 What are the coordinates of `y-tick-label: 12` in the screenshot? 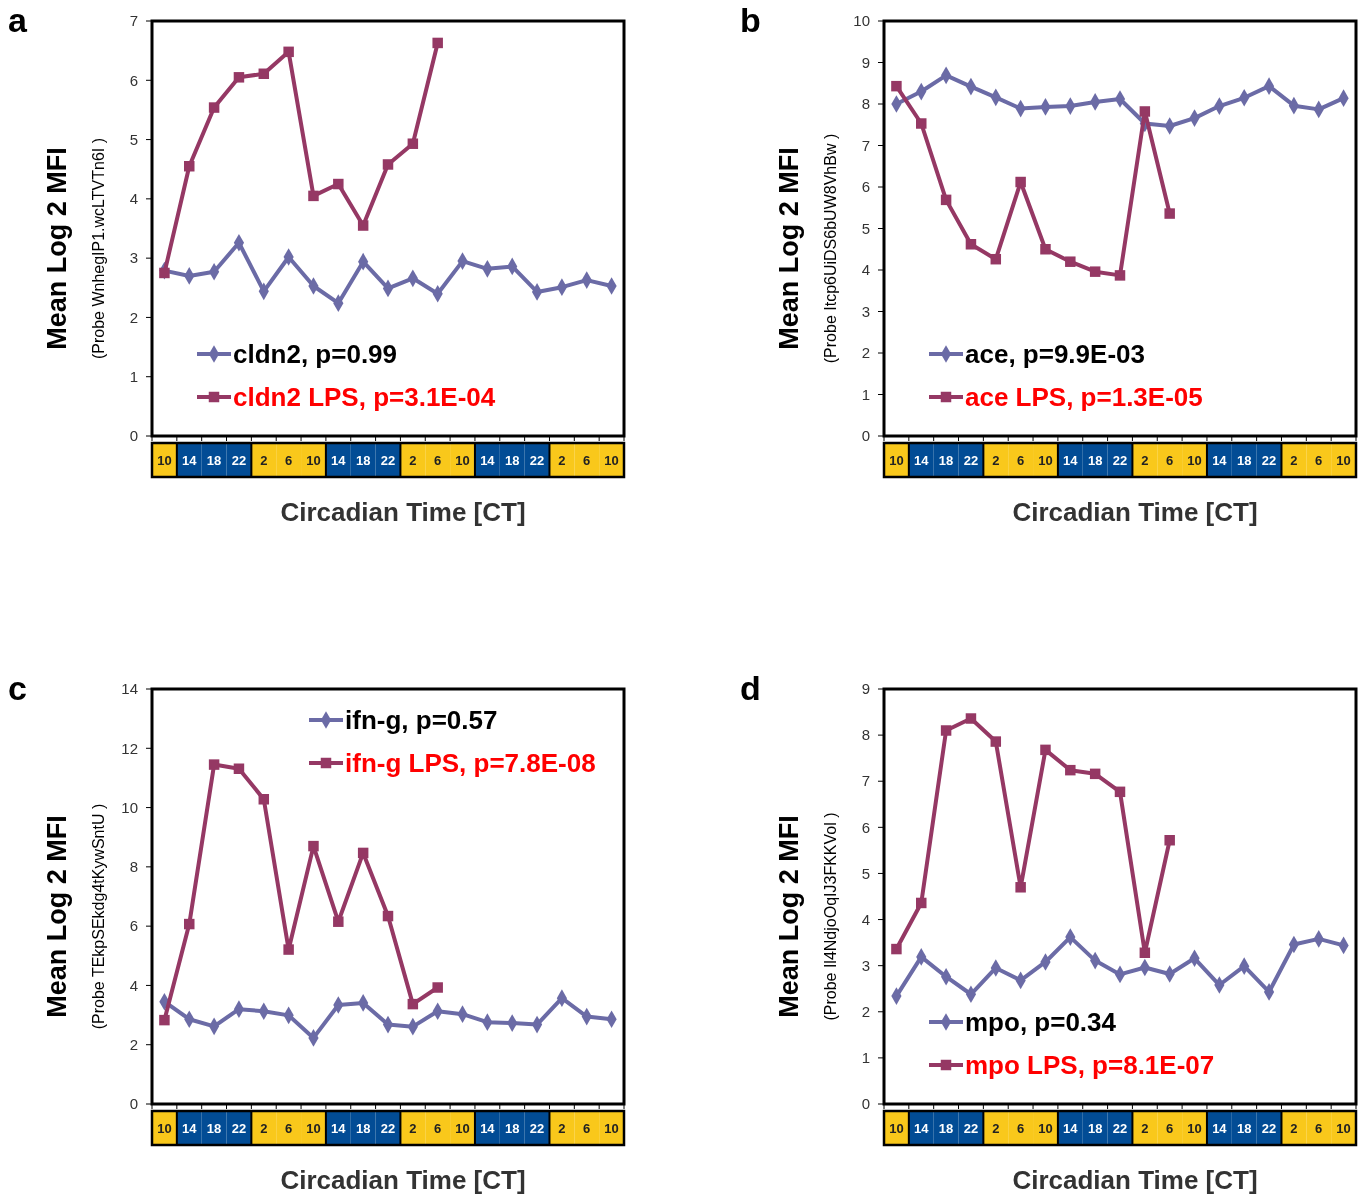 It's located at (129, 748).